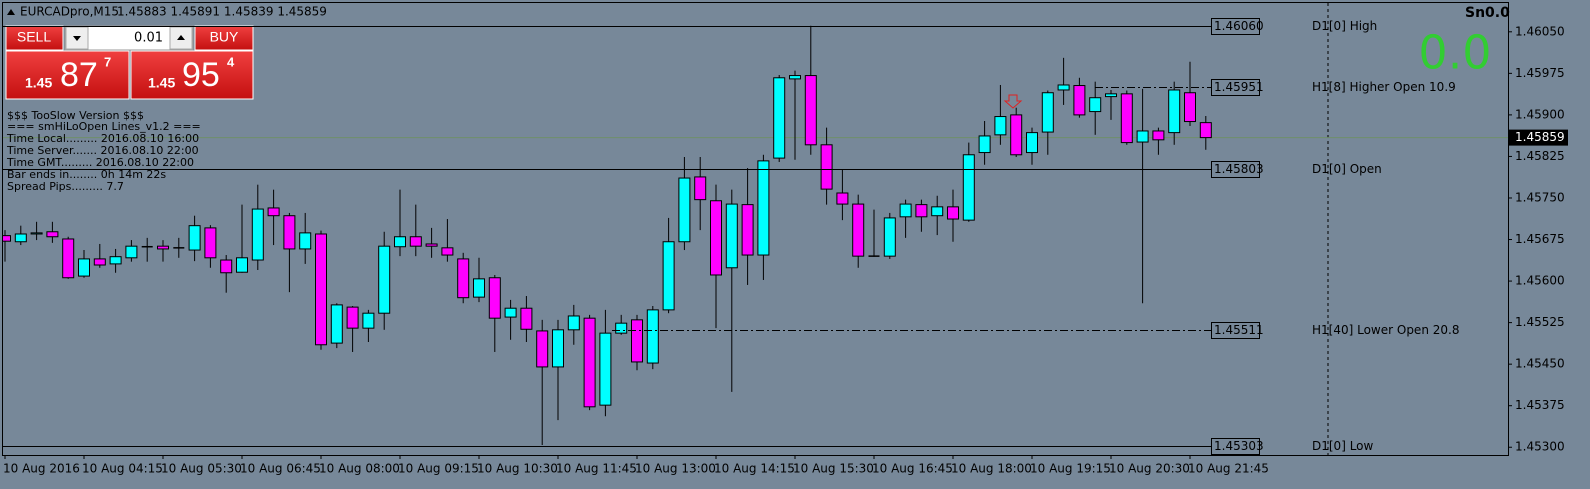  Describe the element at coordinates (100, 162) in the screenshot. I see `info-line: Time GMT......... 2016.08.10 22:00` at that location.